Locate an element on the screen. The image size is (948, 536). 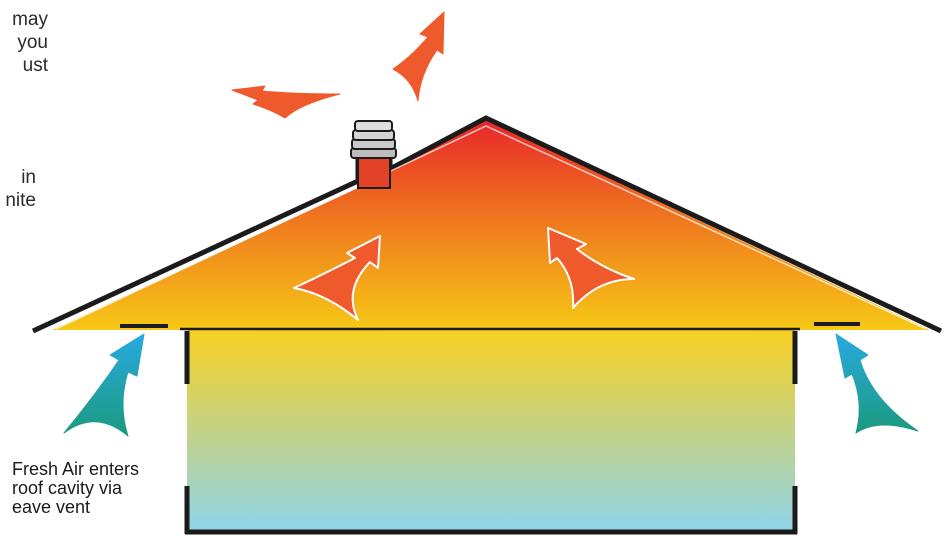
cropped-text-line: ust is located at coordinates (35, 65).